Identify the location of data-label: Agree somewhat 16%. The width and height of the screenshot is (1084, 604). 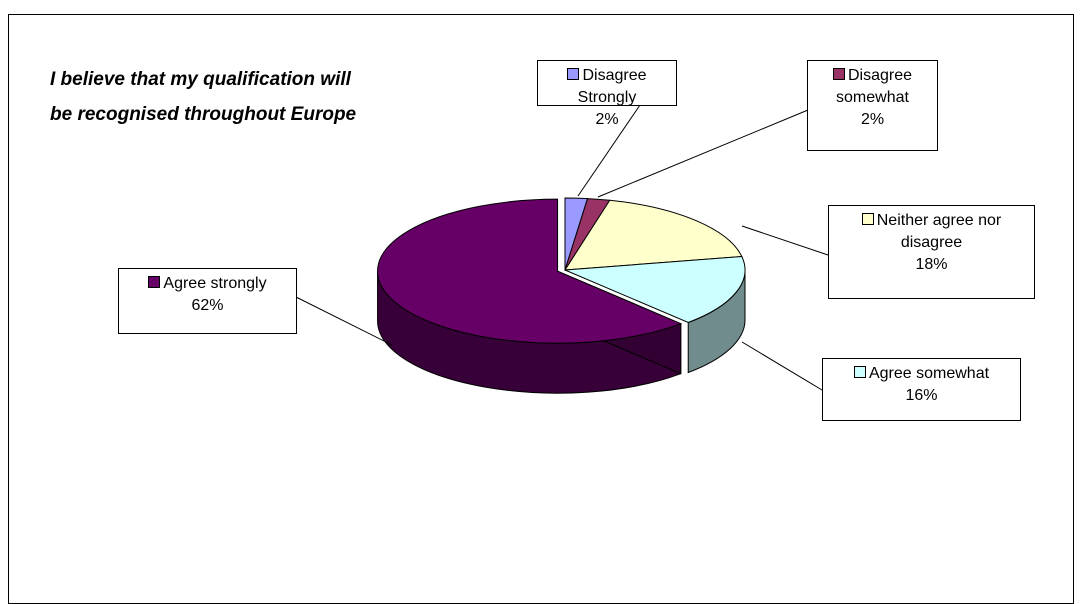
(921, 389).